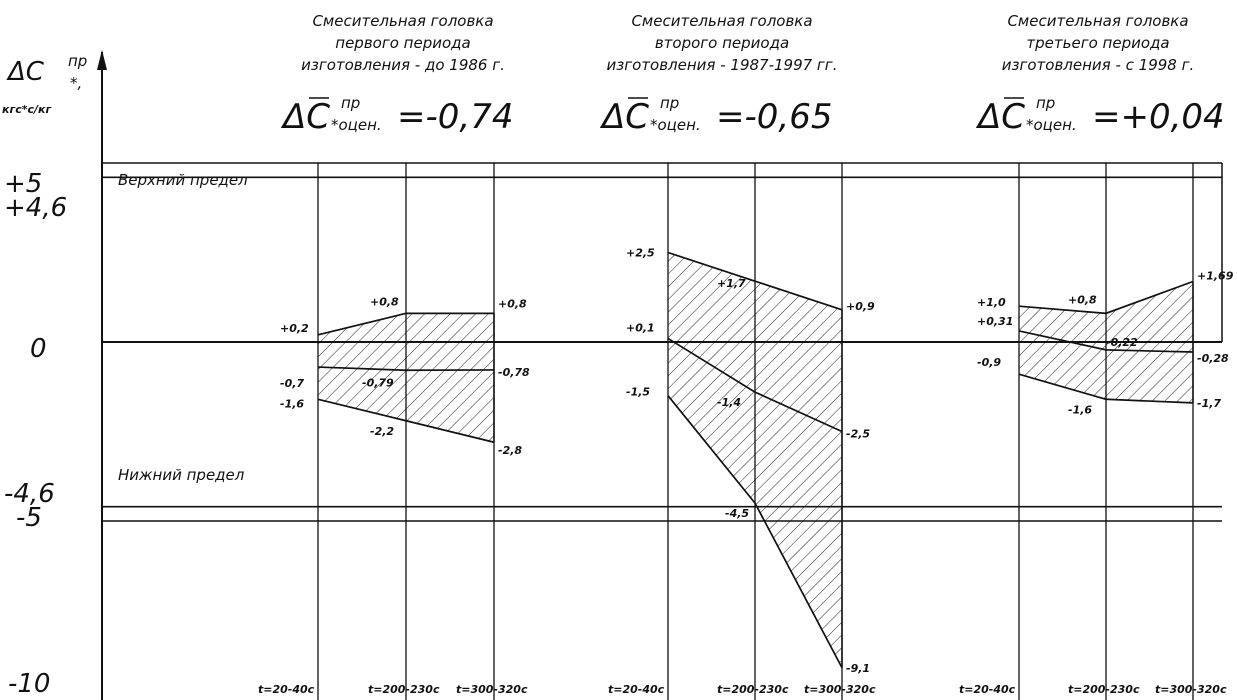  What do you see at coordinates (1213, 358) in the screenshot?
I see `data-label: -0,28` at bounding box center [1213, 358].